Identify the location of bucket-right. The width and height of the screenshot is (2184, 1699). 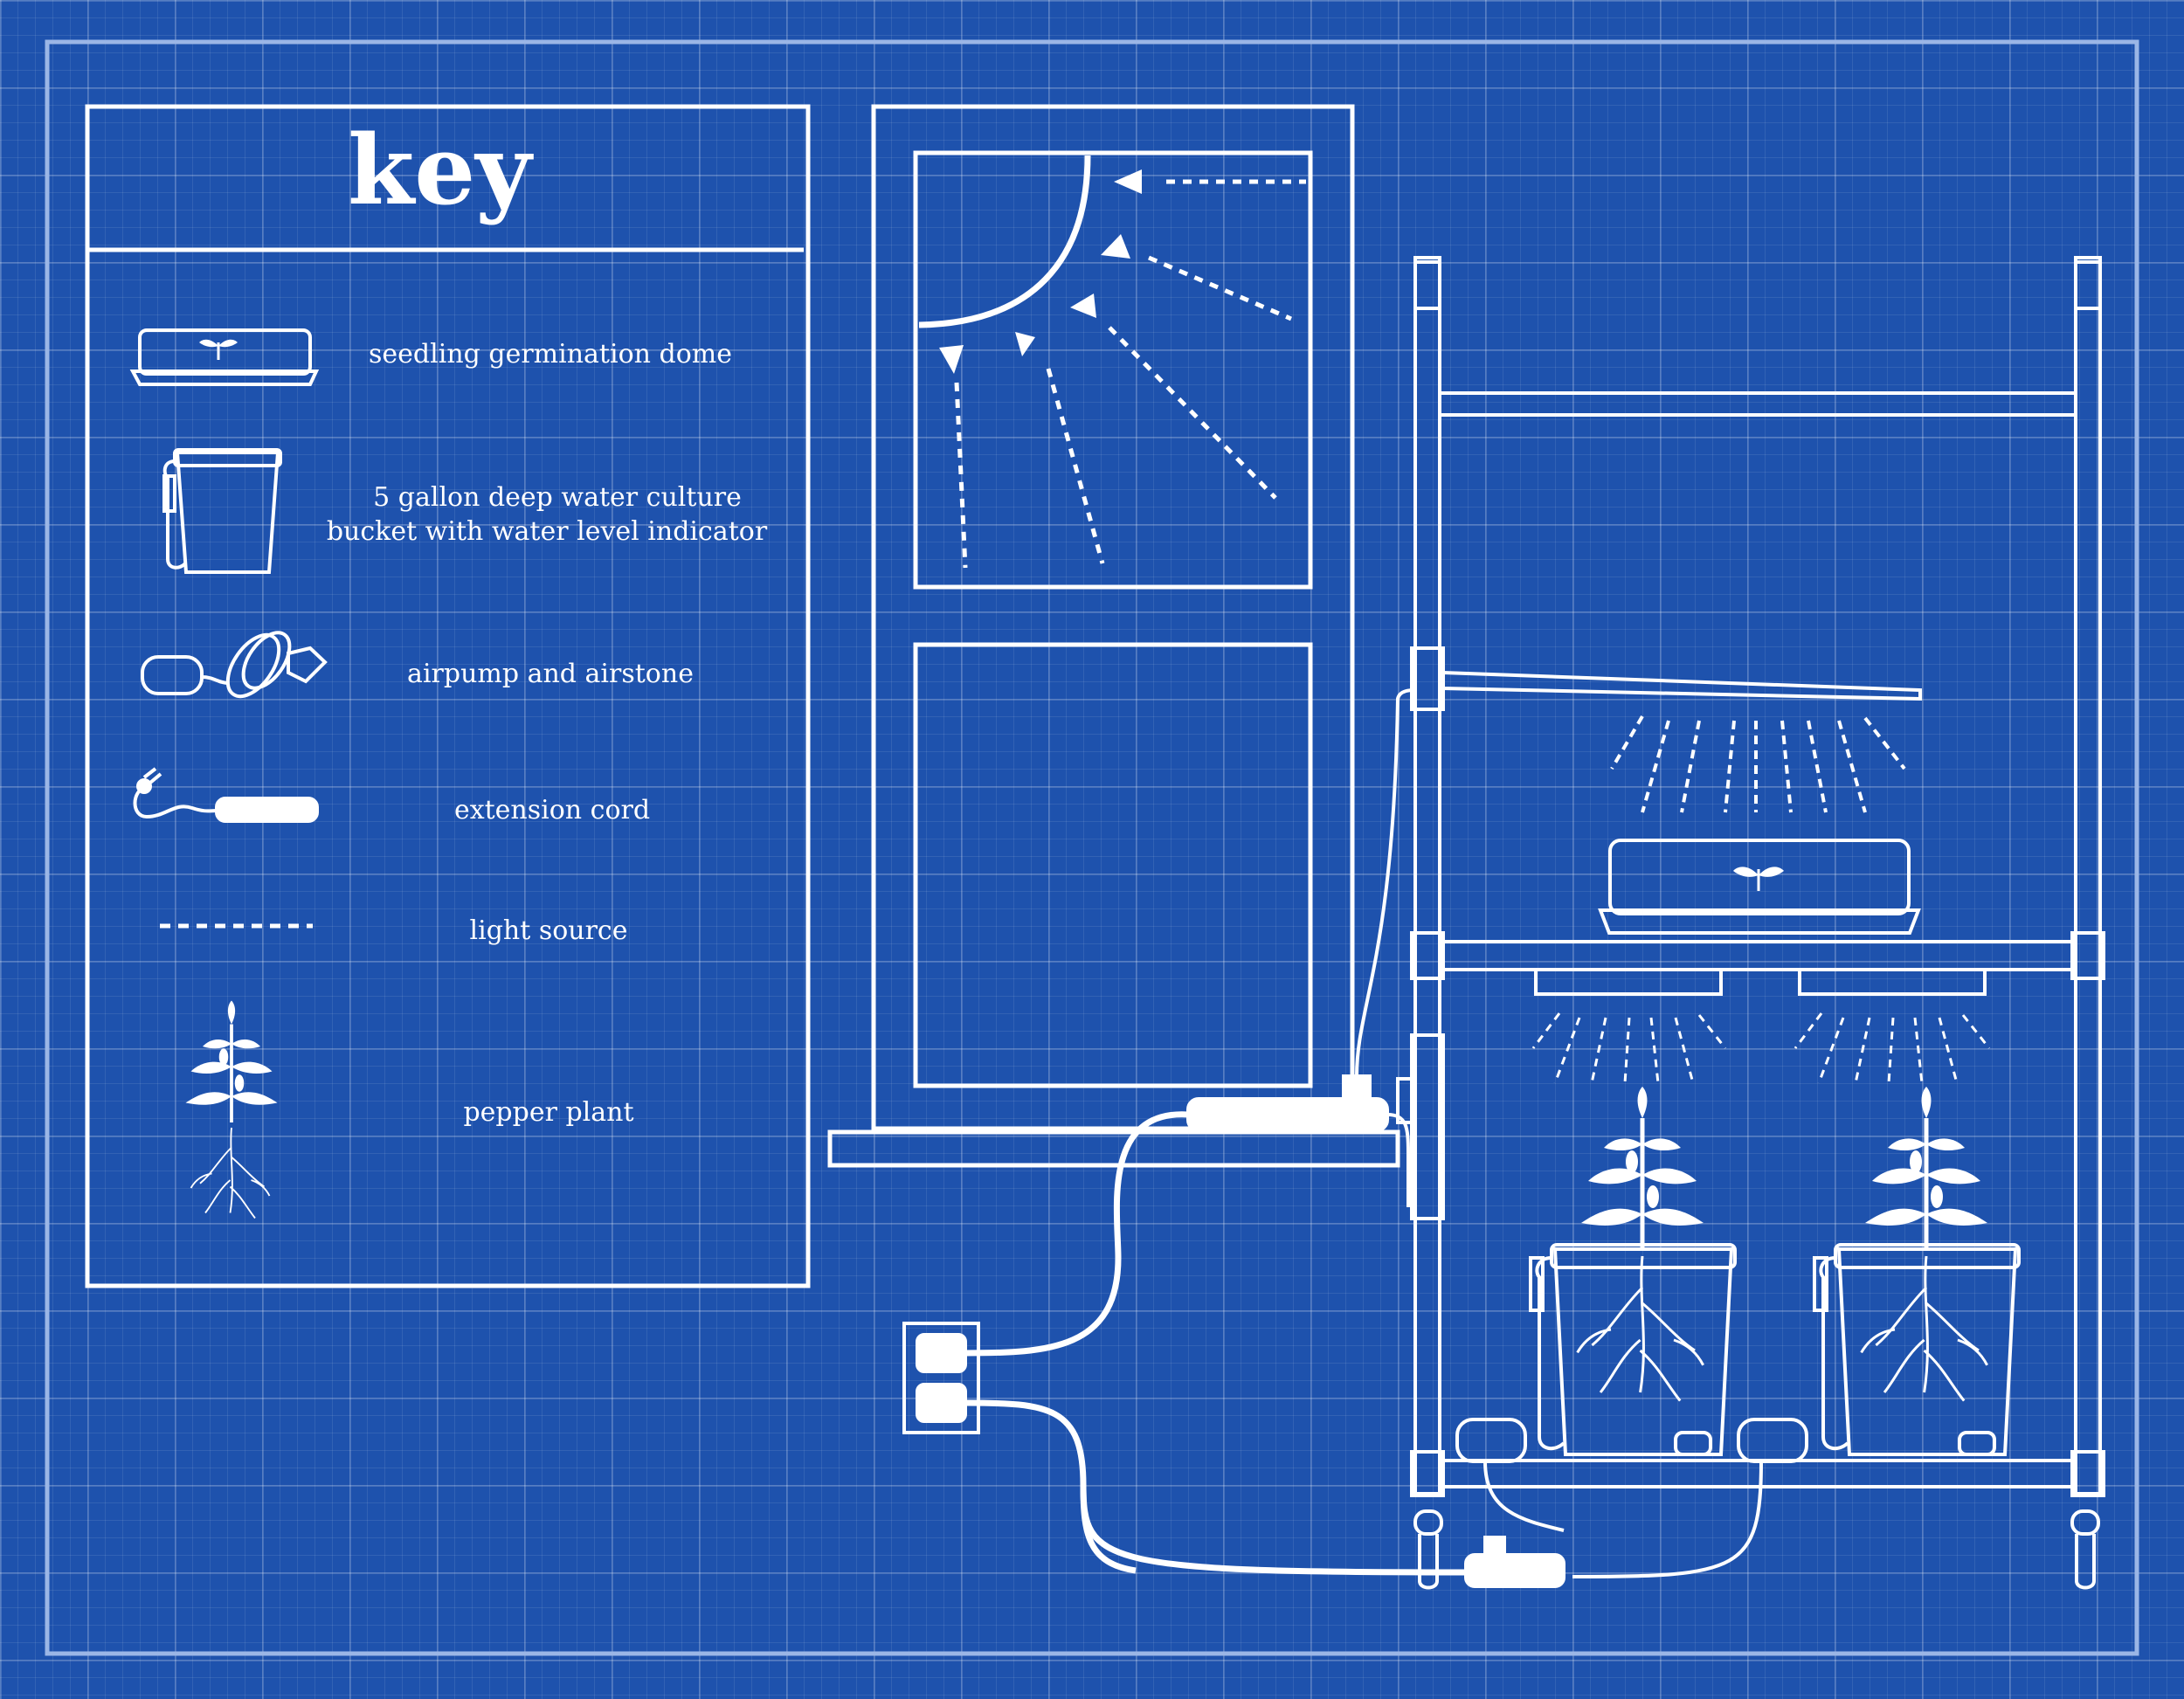
(1917, 1349).